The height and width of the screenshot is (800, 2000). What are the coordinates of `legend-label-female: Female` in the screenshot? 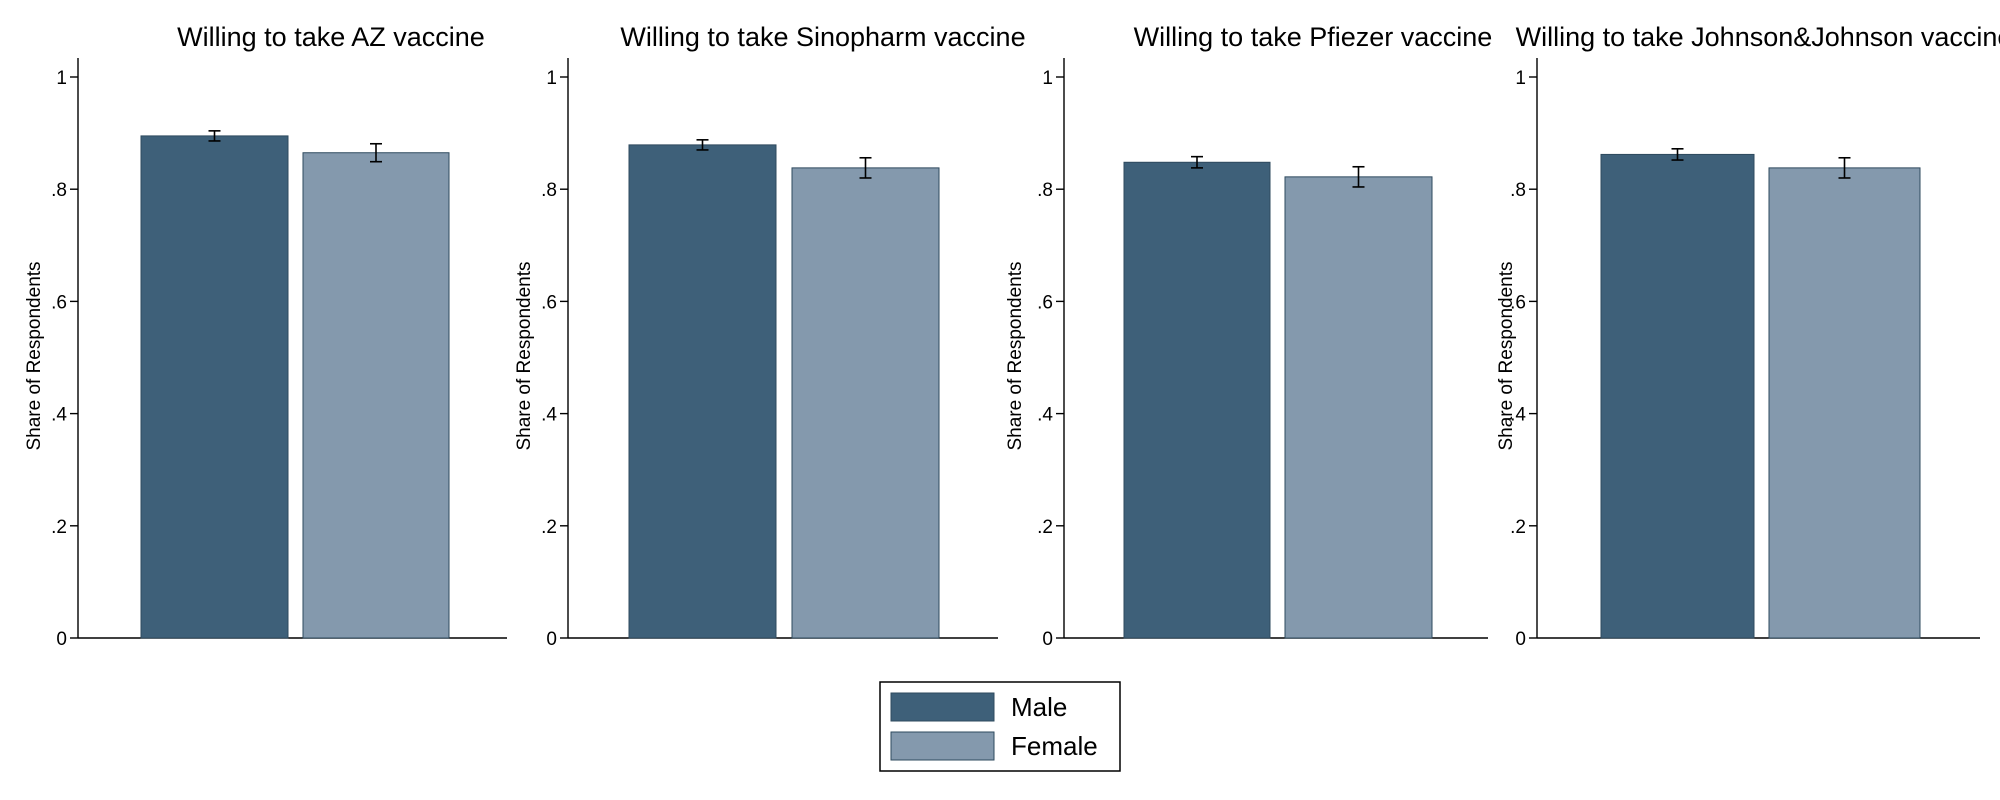 It's located at (1054, 746).